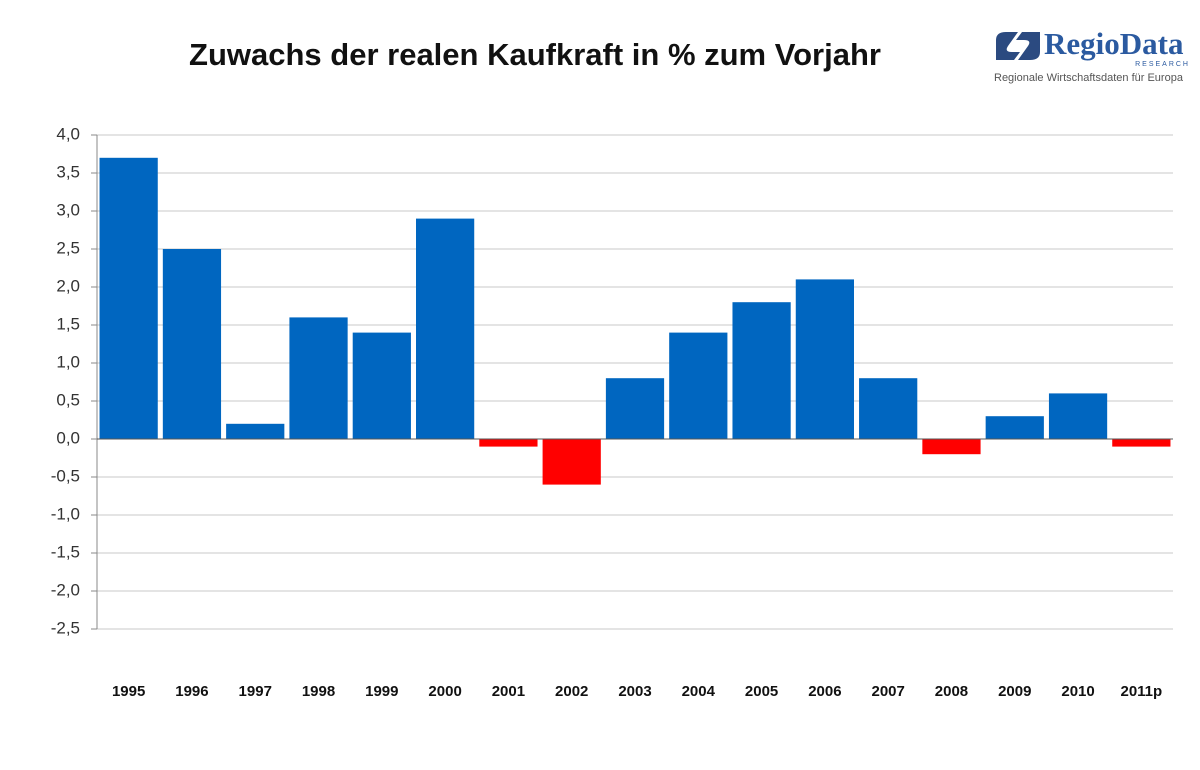  Describe the element at coordinates (68, 171) in the screenshot. I see `y-tick-label: 3,5` at that location.